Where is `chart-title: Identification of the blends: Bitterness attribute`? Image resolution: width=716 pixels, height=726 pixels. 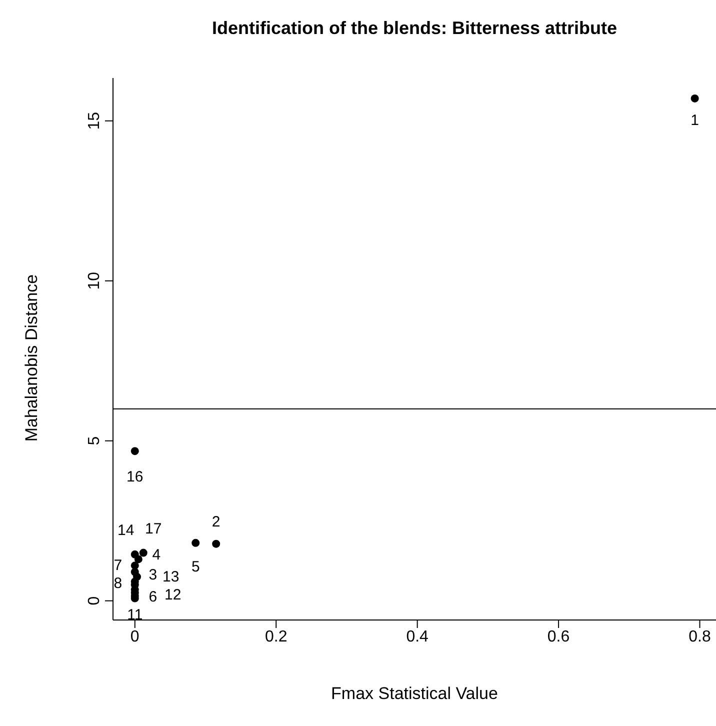
chart-title: Identification of the blends: Bitterness attribute is located at coordinates (414, 28).